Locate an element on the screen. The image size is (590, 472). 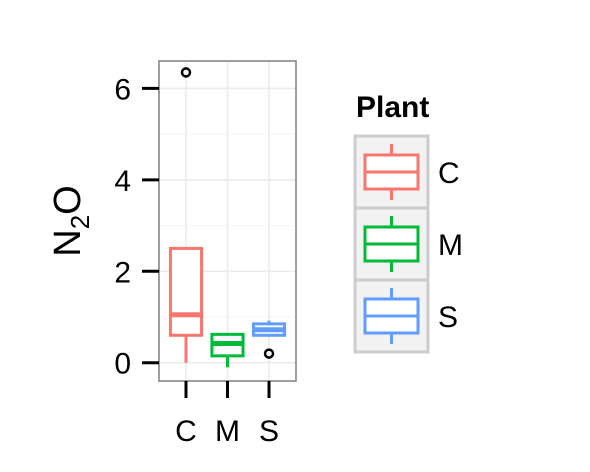
legend-label: C is located at coordinates (449, 173).